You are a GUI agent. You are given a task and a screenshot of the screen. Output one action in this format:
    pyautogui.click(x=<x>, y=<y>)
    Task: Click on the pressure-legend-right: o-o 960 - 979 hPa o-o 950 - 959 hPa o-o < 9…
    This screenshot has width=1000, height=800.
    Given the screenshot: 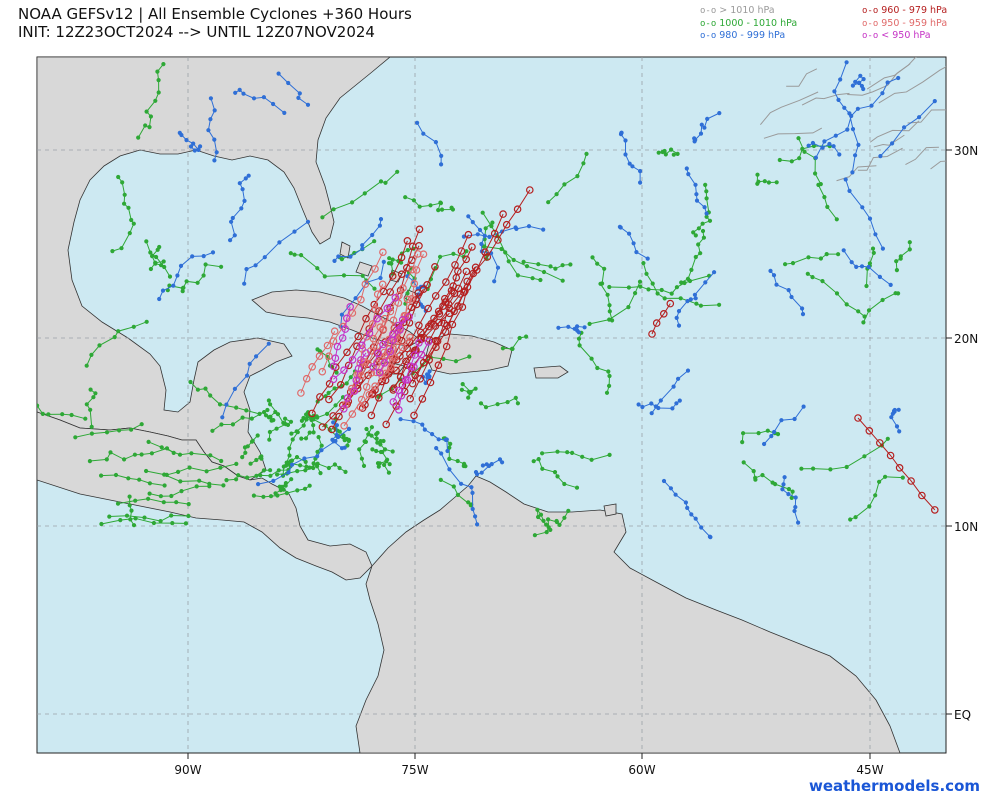 What is the action you would take?
    pyautogui.click(x=904, y=24)
    